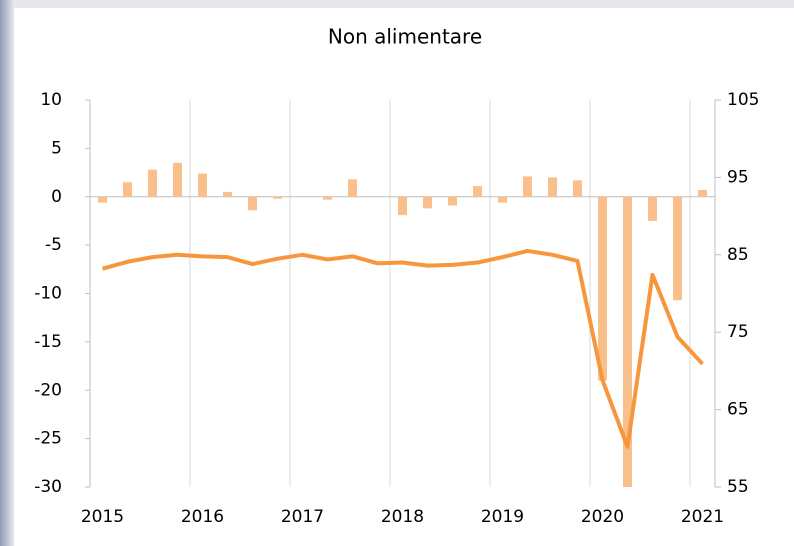 Image resolution: width=794 pixels, height=546 pixels. What do you see at coordinates (48, 487) in the screenshot?
I see `y-tick-label: -30` at bounding box center [48, 487].